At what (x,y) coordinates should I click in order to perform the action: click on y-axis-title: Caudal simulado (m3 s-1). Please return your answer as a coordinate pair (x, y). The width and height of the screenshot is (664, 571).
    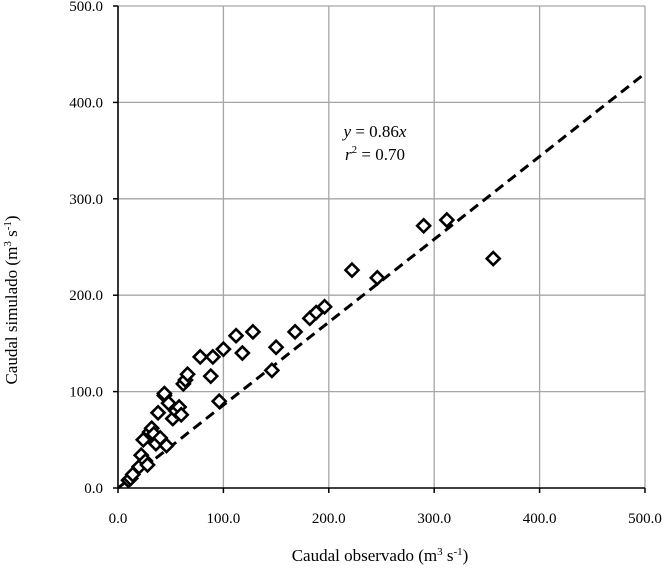
    Looking at the image, I should click on (11, 299).